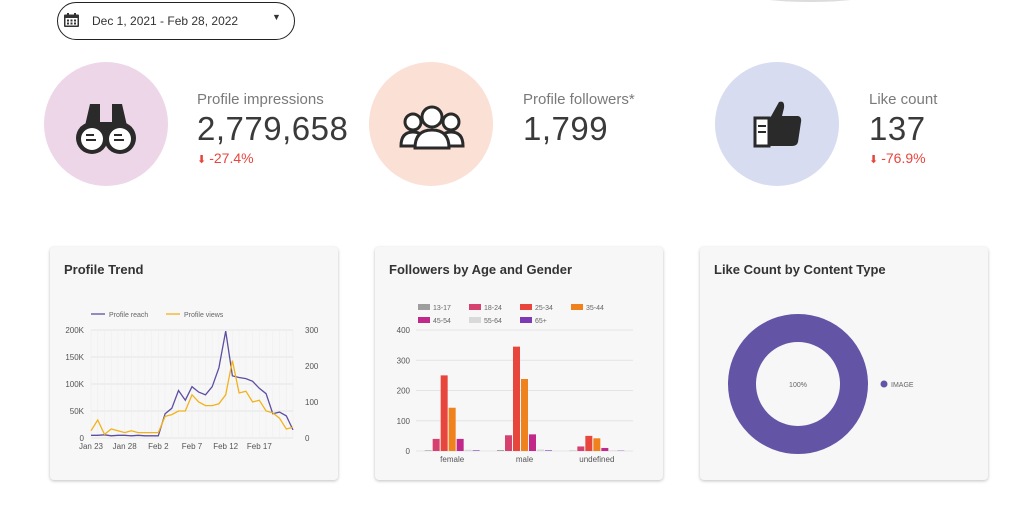 The width and height of the screenshot is (1024, 507). I want to click on thumbs-up-icon, so click(777, 124).